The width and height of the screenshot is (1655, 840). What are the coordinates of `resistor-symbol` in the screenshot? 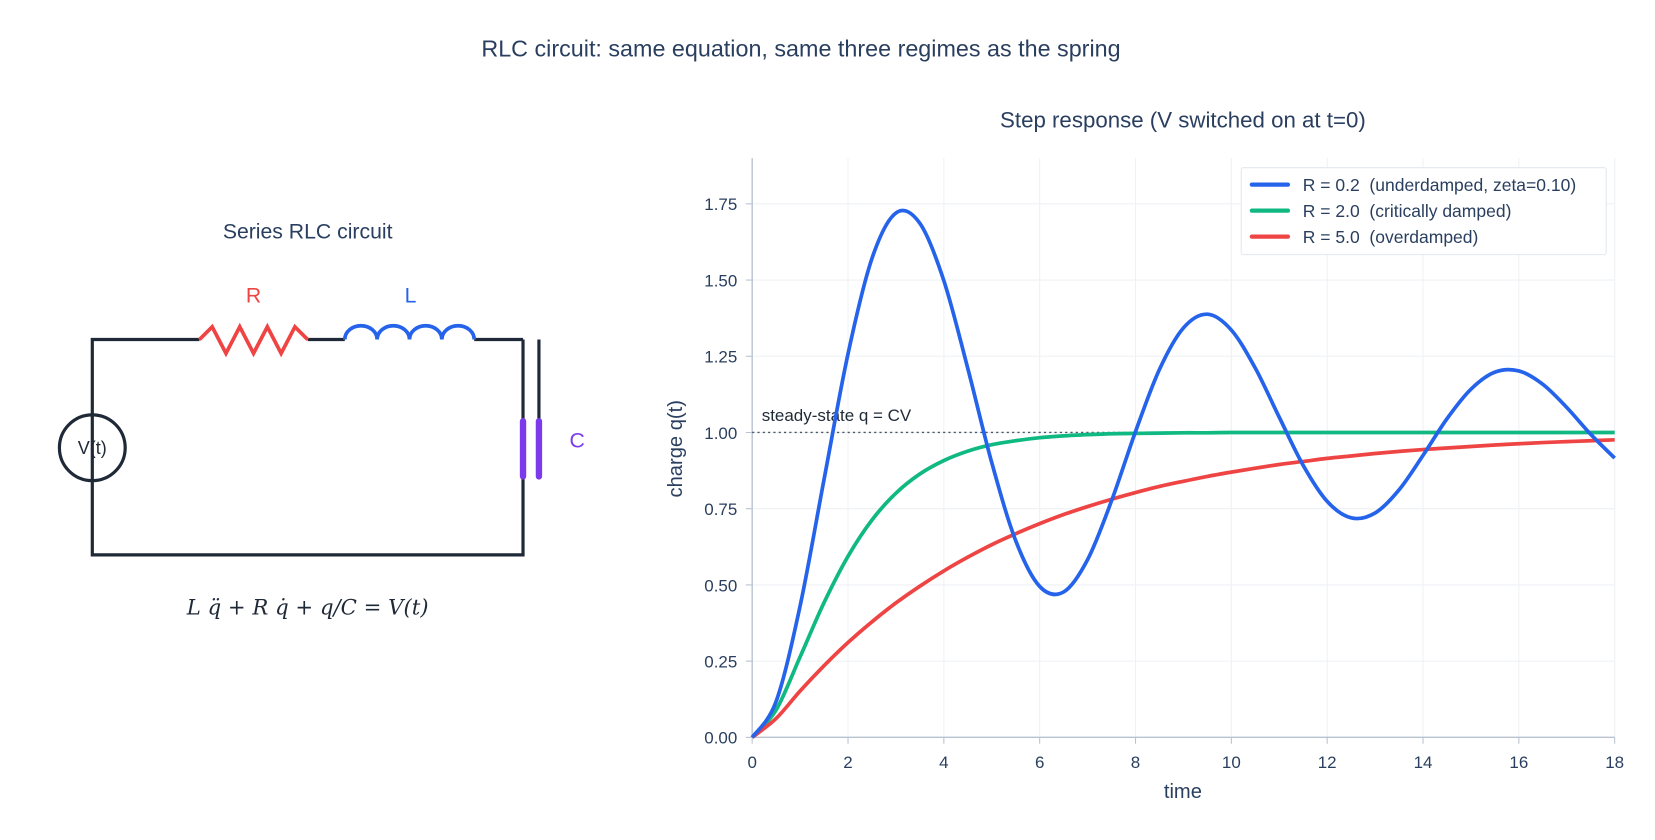 It's located at (253, 340).